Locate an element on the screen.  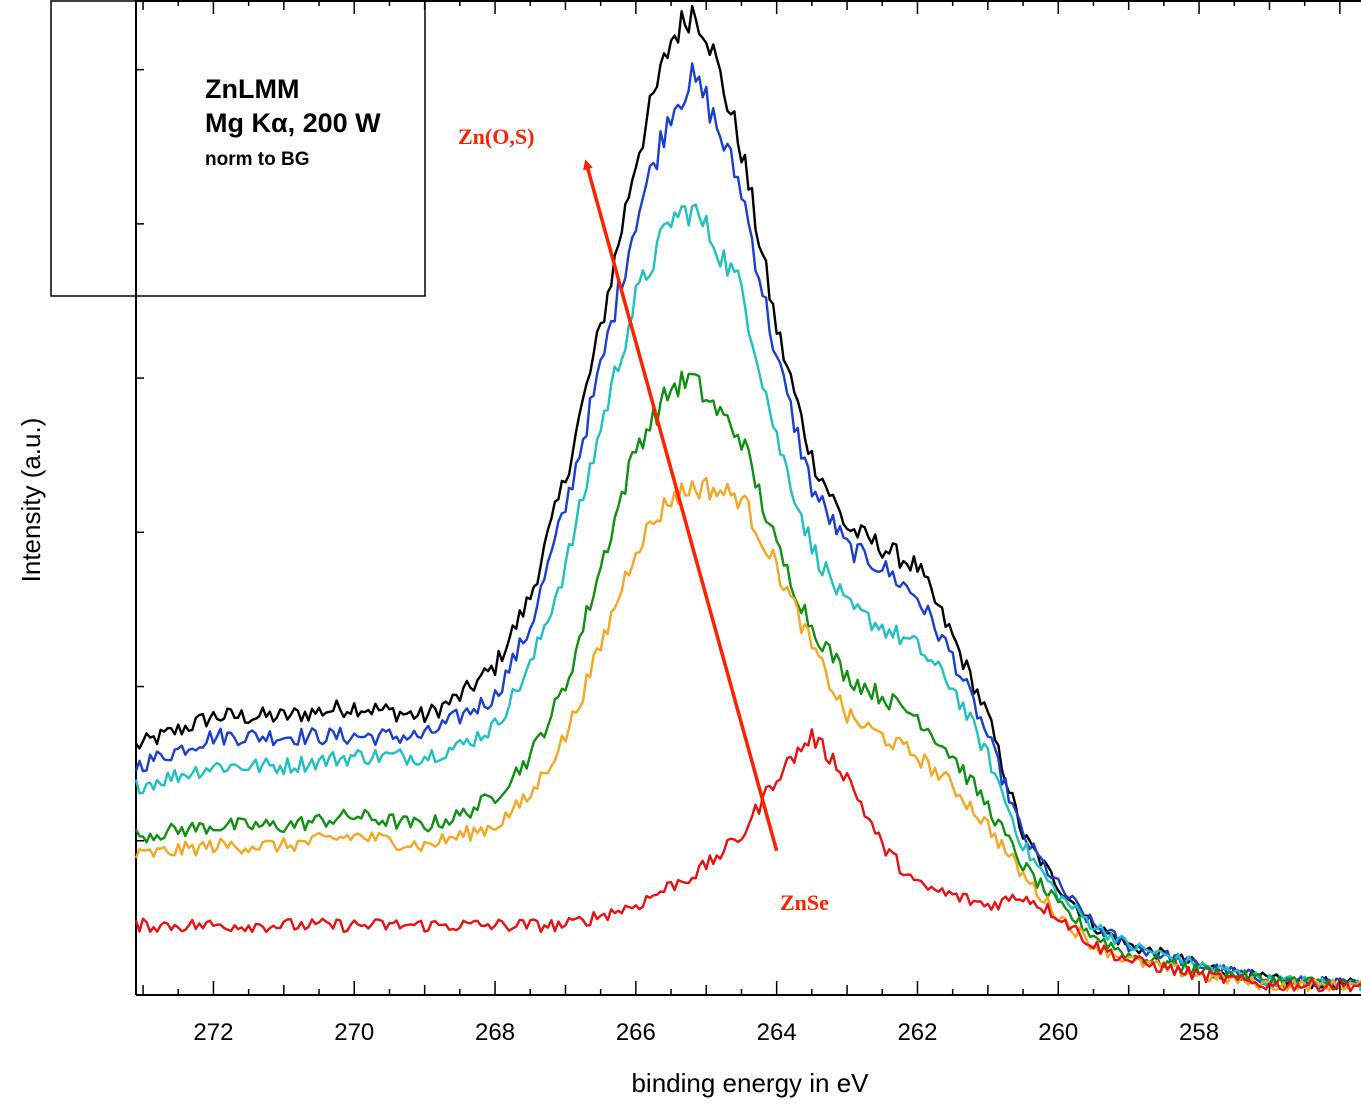
x-tick-label: 262 is located at coordinates (917, 1032).